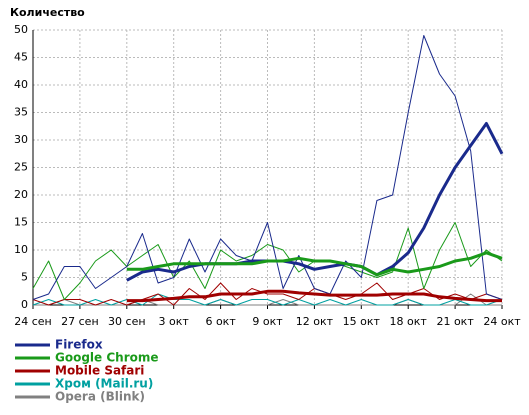  Describe the element at coordinates (21, 29) in the screenshot. I see `y-tick-label: 50` at that location.